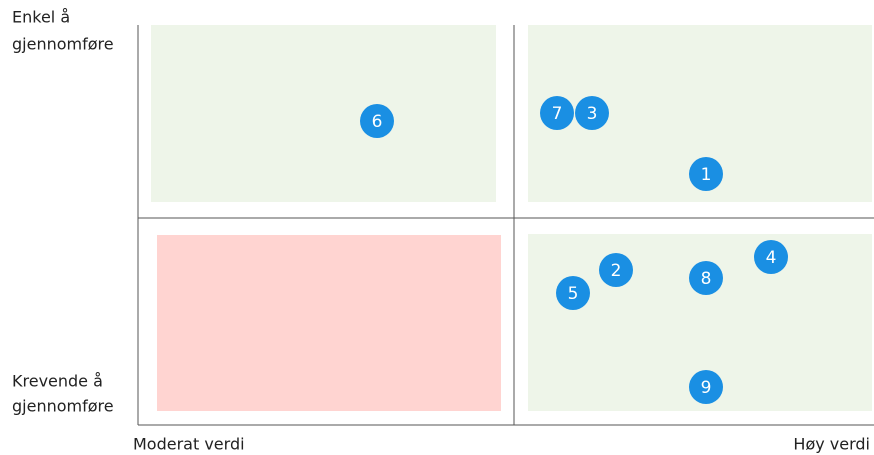 The height and width of the screenshot is (455, 874). I want to click on y-bottom-label: gjennomføre, so click(63, 406).